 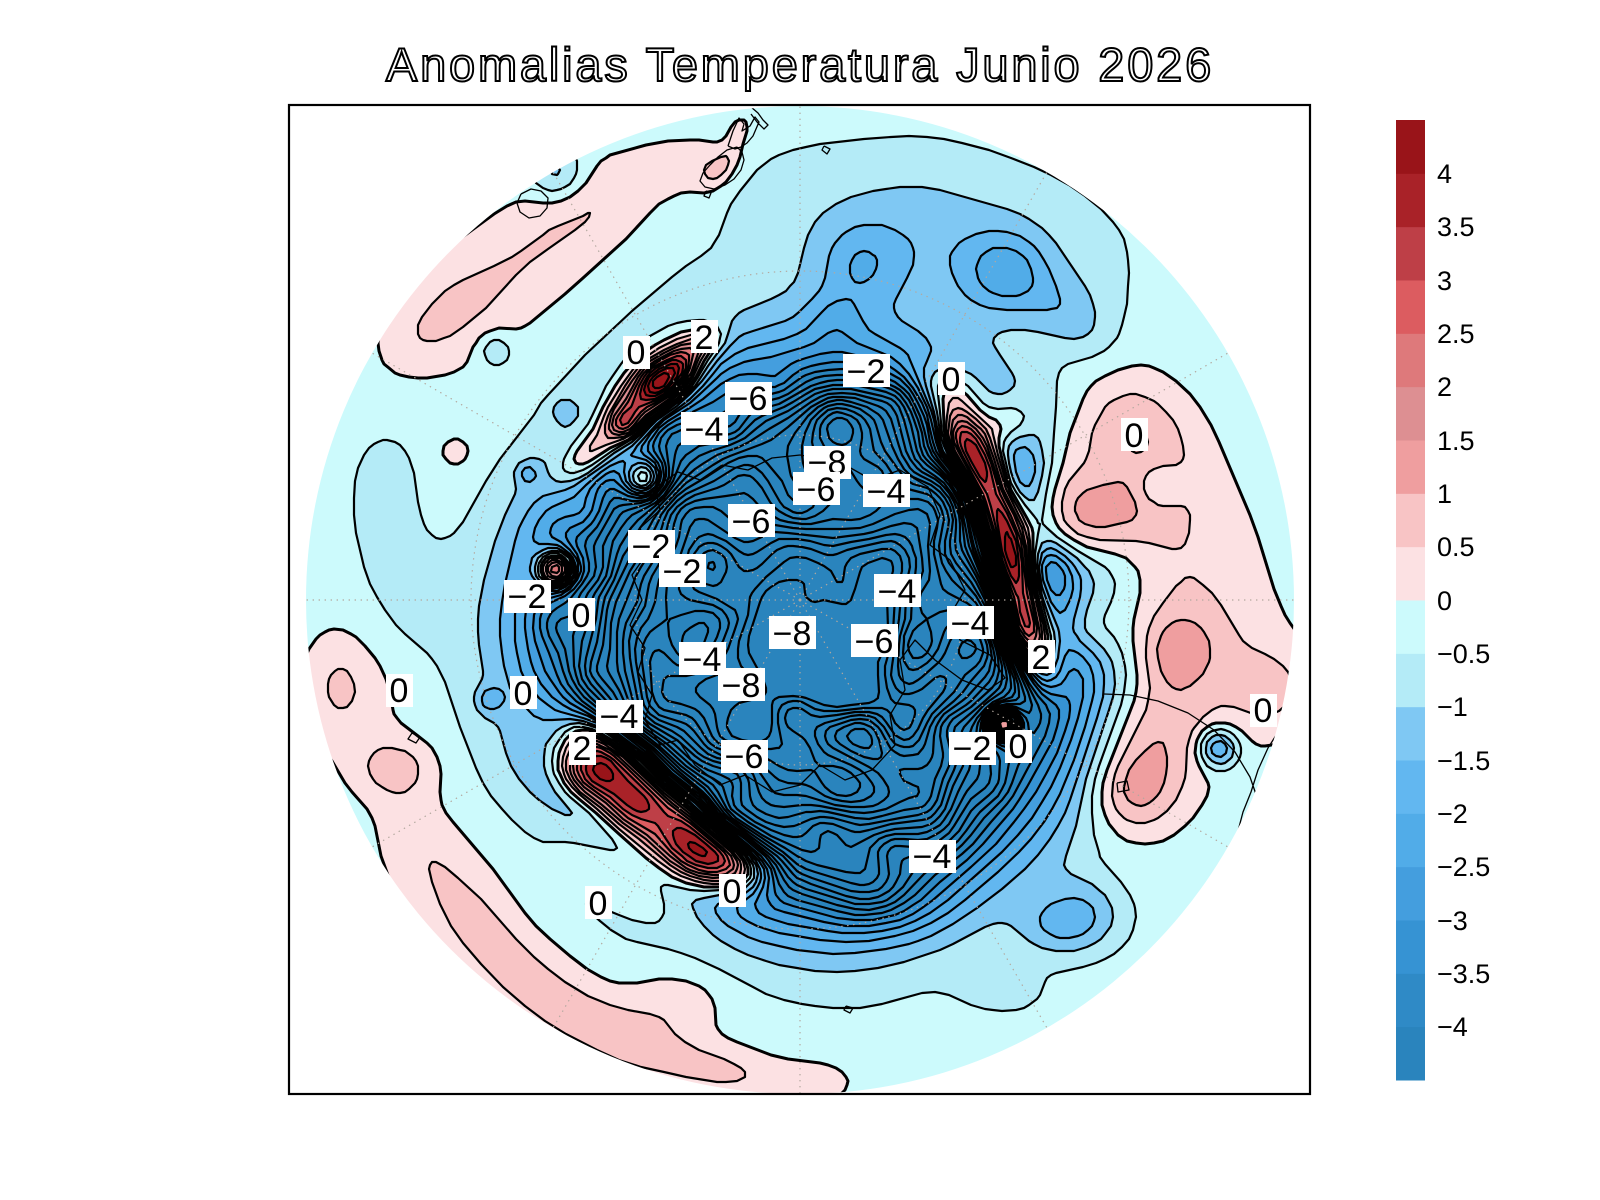 What do you see at coordinates (1444, 281) in the screenshot?
I see `svg-text: 3` at bounding box center [1444, 281].